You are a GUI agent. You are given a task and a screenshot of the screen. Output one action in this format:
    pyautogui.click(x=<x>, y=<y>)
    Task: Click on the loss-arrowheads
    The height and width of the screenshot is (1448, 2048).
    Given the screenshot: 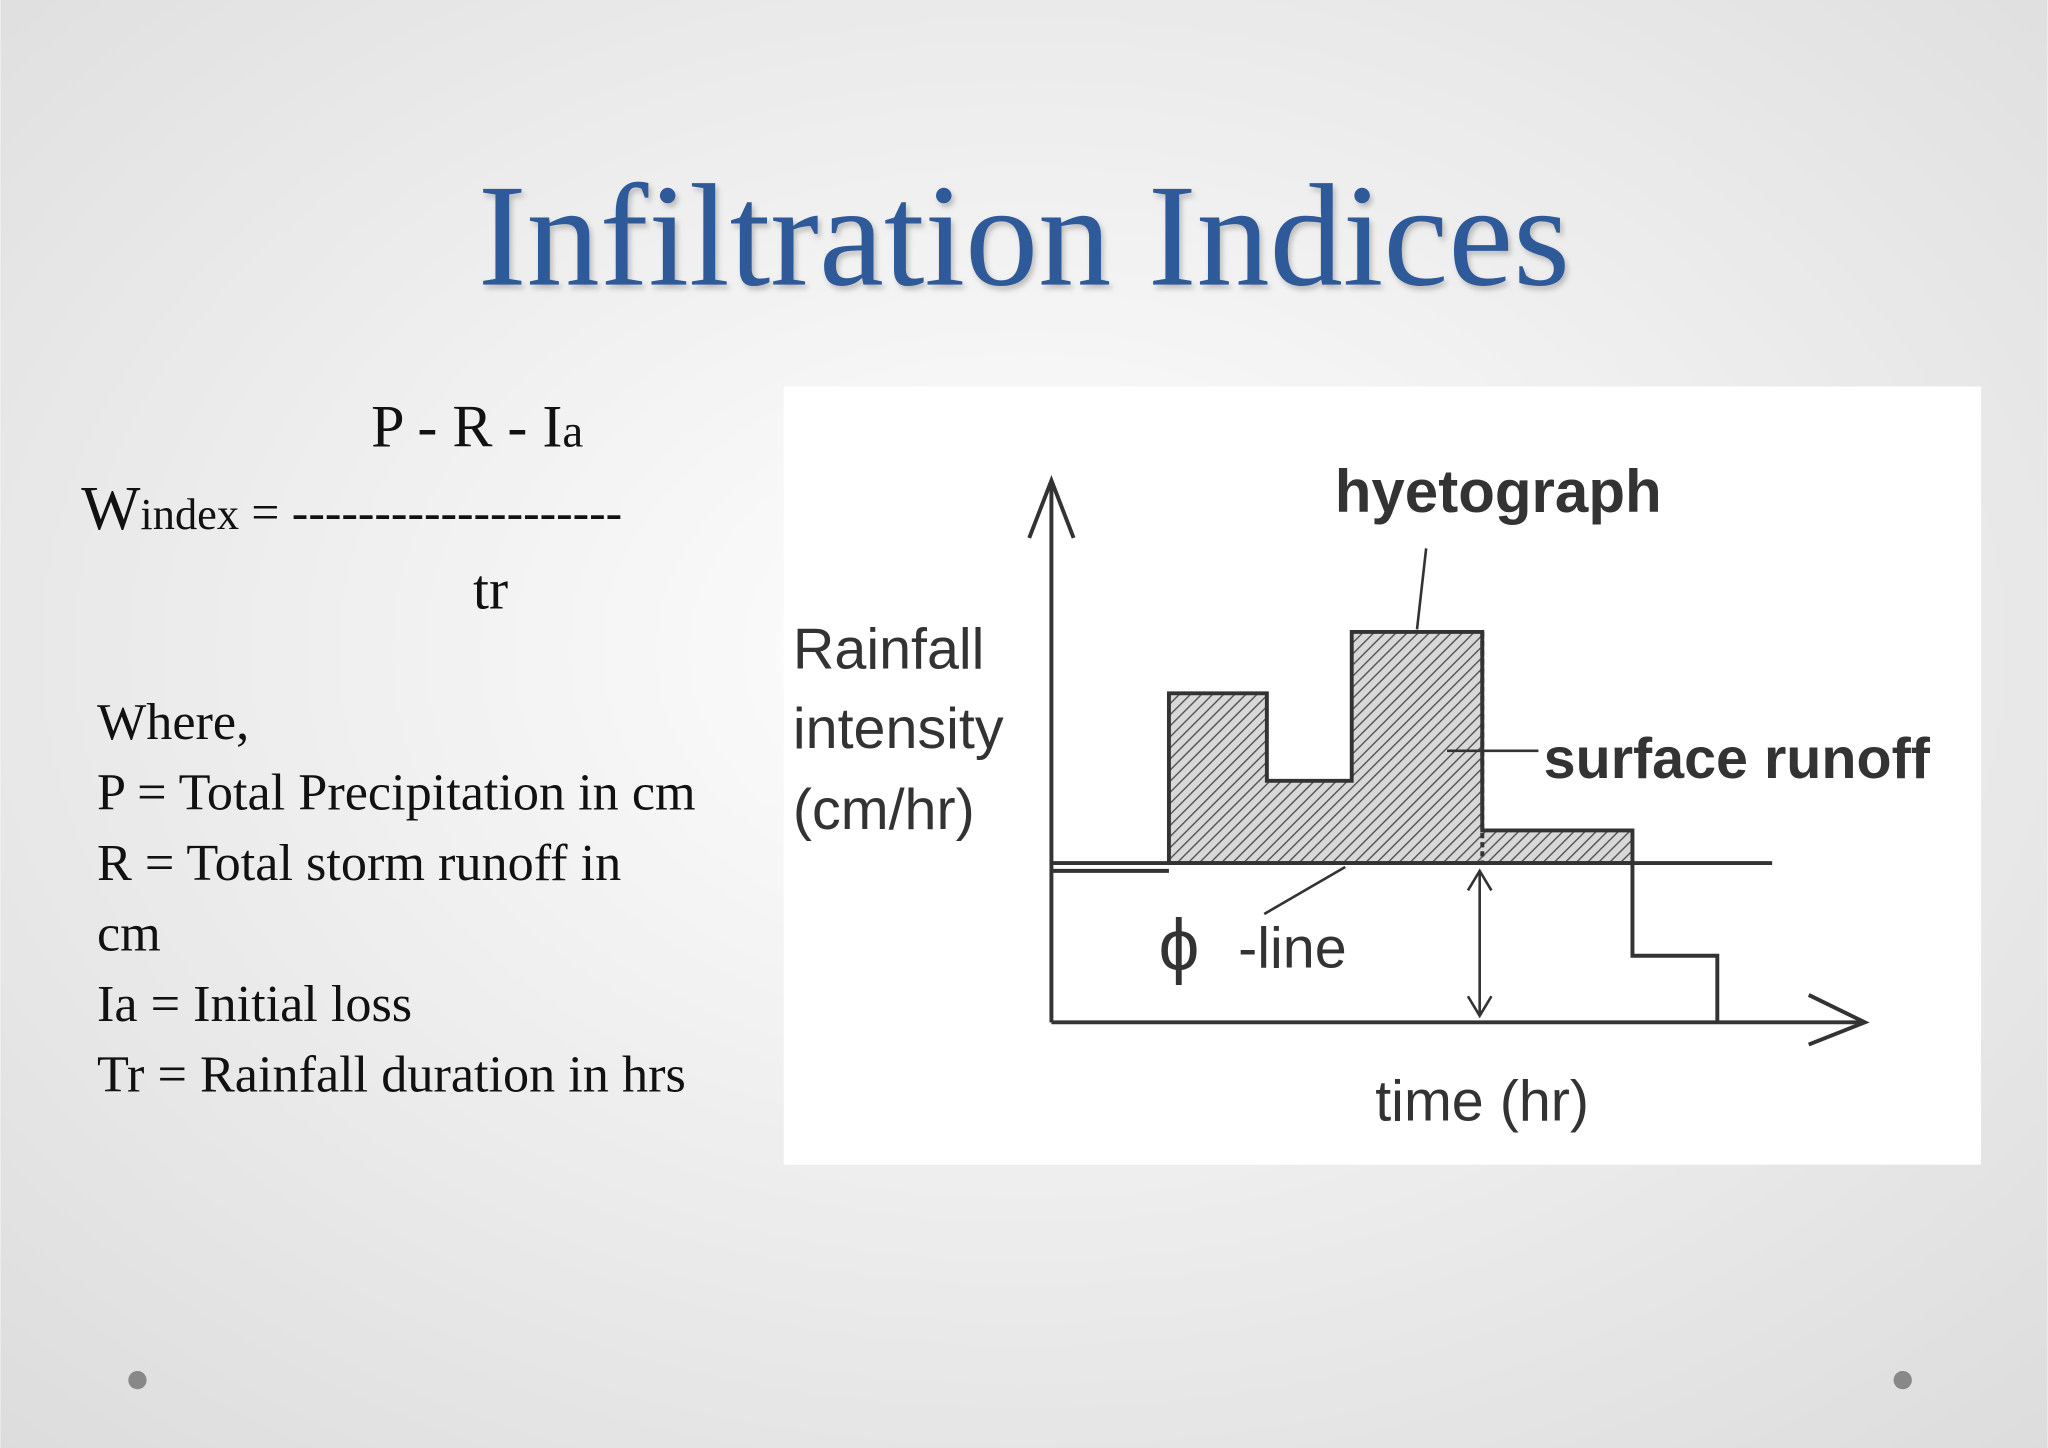 What is the action you would take?
    pyautogui.click(x=1479, y=943)
    